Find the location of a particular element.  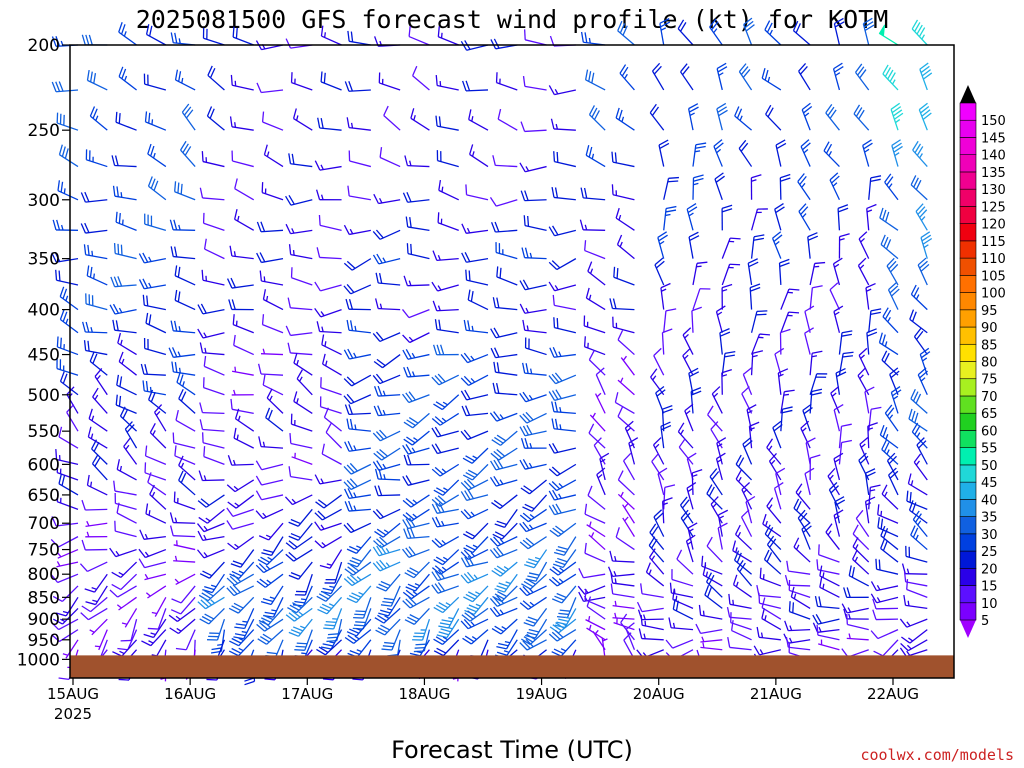

colorbar-tick-label: 80 is located at coordinates (989, 363).